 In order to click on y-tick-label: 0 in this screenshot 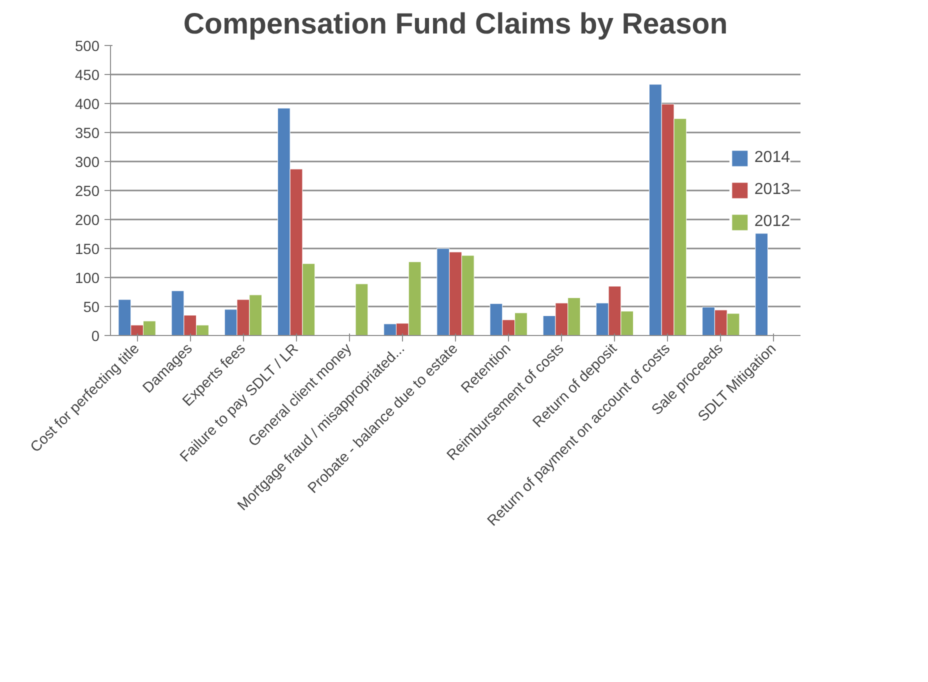, I will do `click(95, 337)`.